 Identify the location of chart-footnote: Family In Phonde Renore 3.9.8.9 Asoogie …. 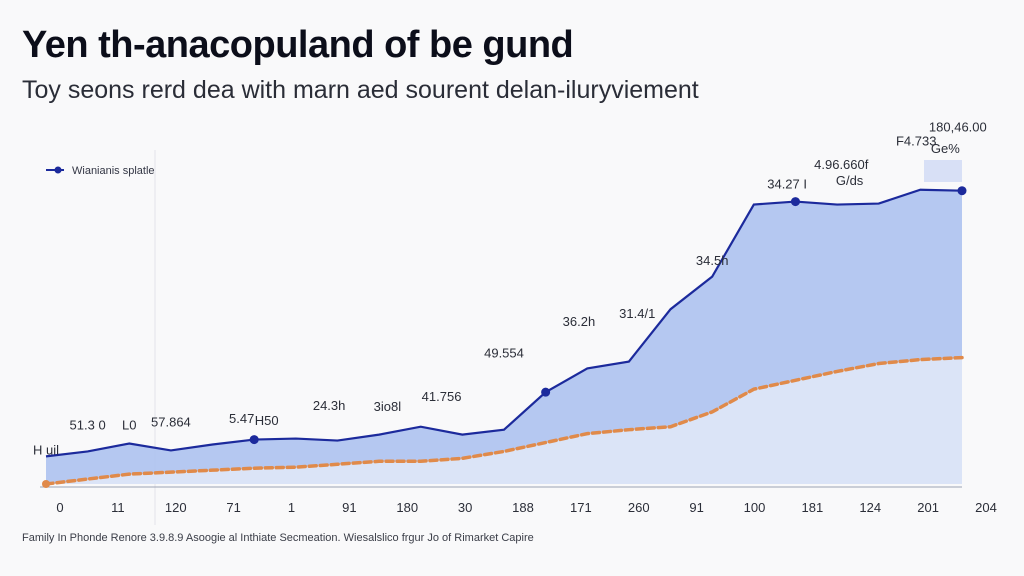
(278, 538).